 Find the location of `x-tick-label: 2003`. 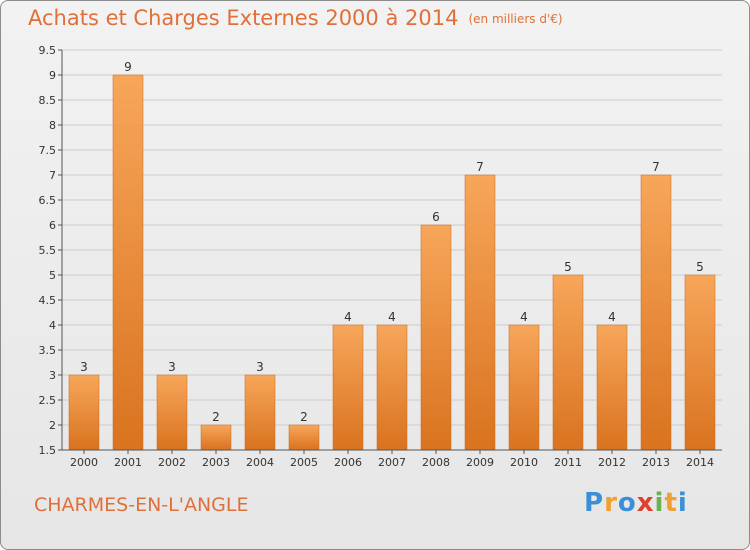

x-tick-label: 2003 is located at coordinates (216, 462).